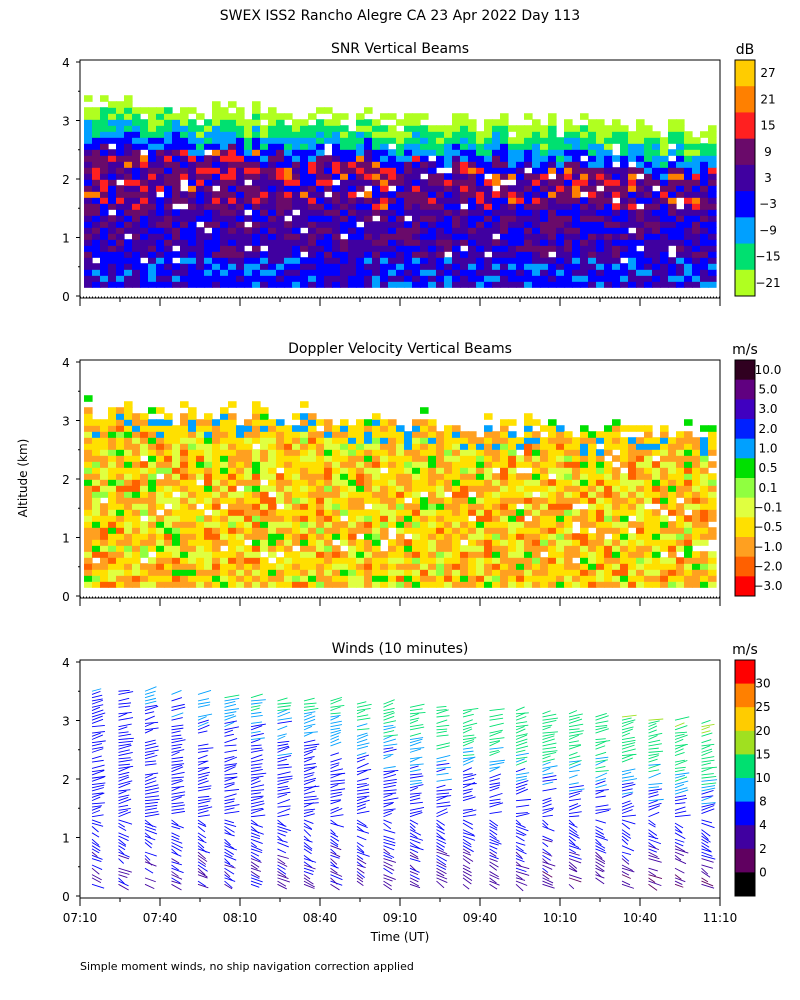 The image size is (800, 1000). I want to click on colorbar-label: −1.0, so click(767, 547).